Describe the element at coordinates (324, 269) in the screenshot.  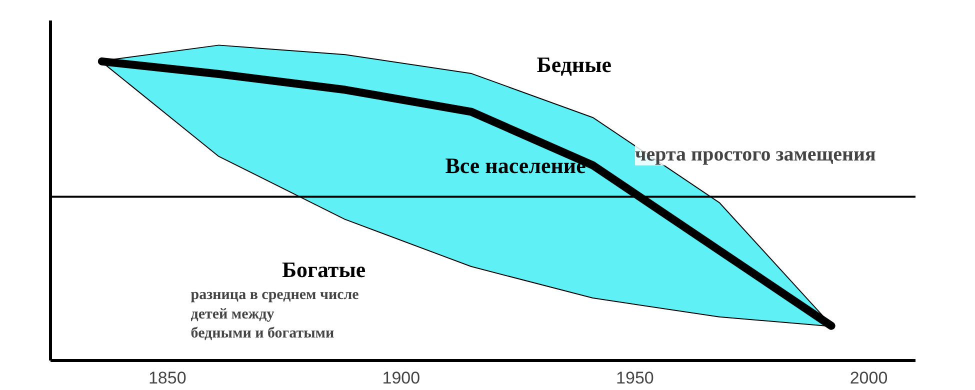
I see `series-label: Богатые` at that location.